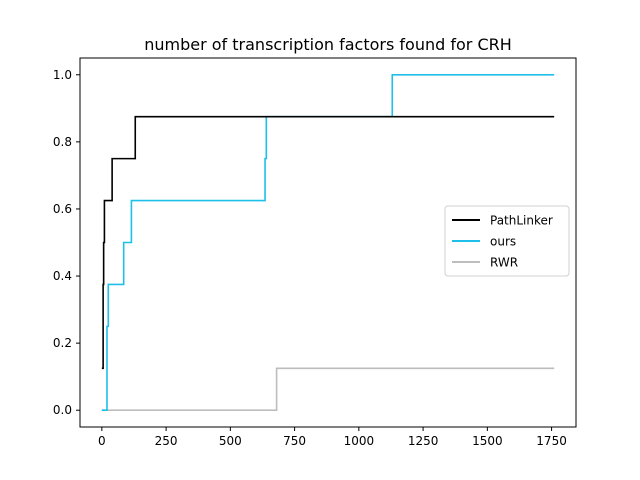 The image size is (640, 480). Describe the element at coordinates (521, 221) in the screenshot. I see `legend-label-pathlinker: PathLinker` at that location.